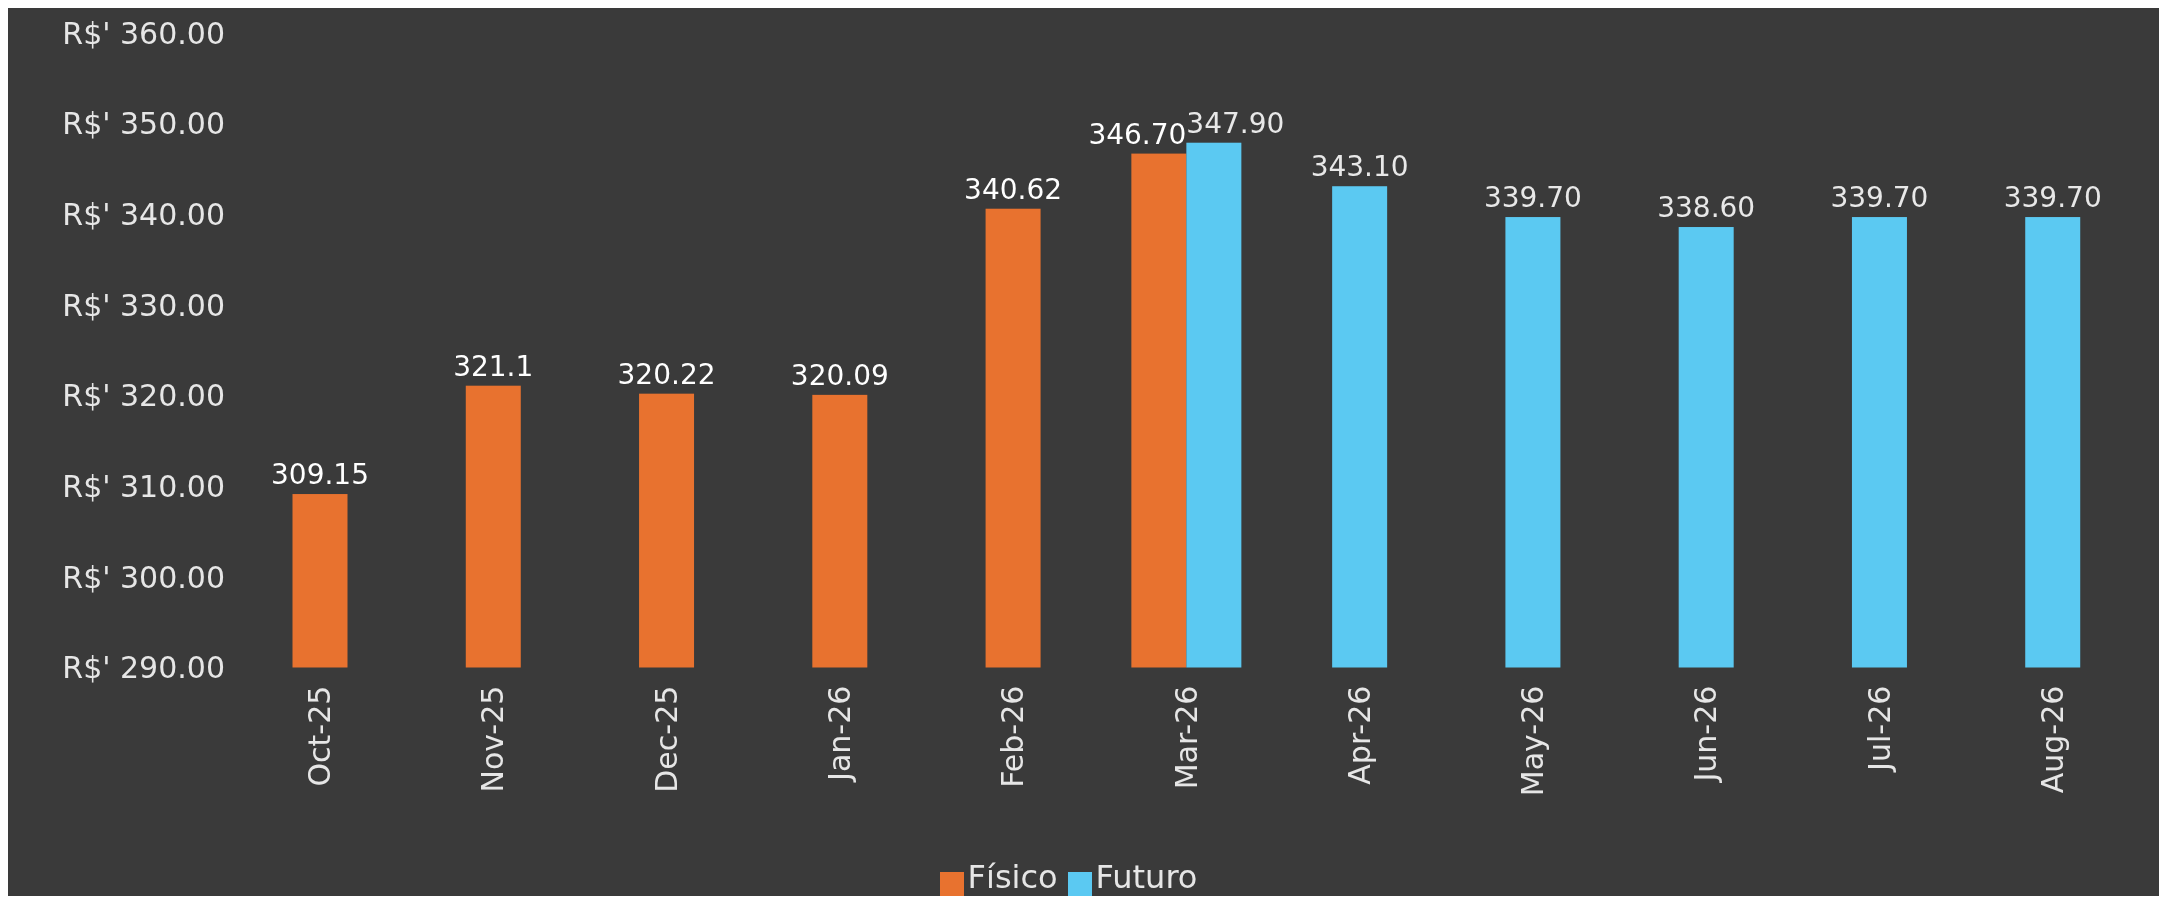 Image resolution: width=2167 pixels, height=904 pixels. I want to click on y-tick-label: R$' 300.00, so click(143, 577).